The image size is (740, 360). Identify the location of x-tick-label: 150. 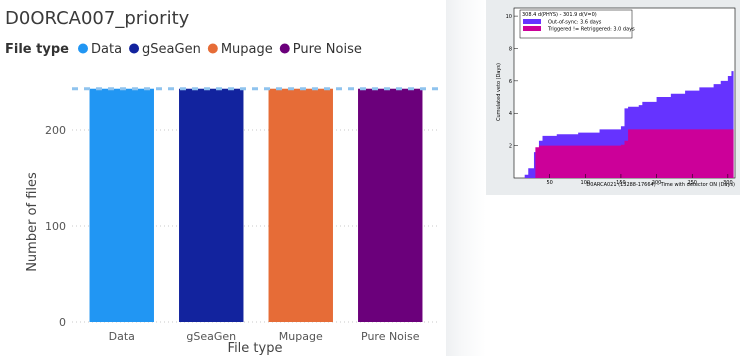
(621, 183).